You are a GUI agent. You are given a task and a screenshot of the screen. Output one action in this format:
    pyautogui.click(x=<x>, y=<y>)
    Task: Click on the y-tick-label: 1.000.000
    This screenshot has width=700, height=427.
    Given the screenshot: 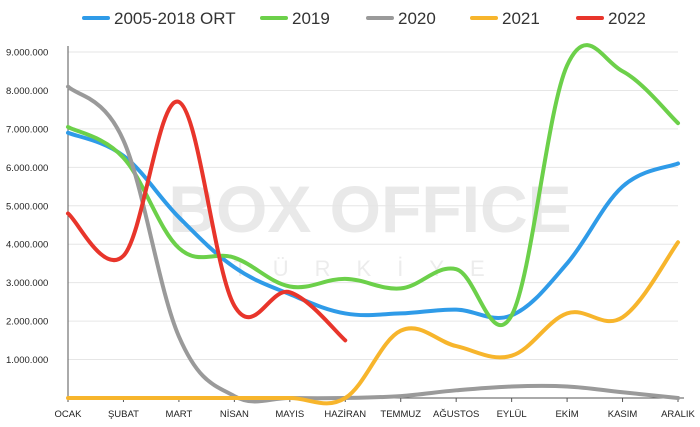 What is the action you would take?
    pyautogui.click(x=27, y=360)
    